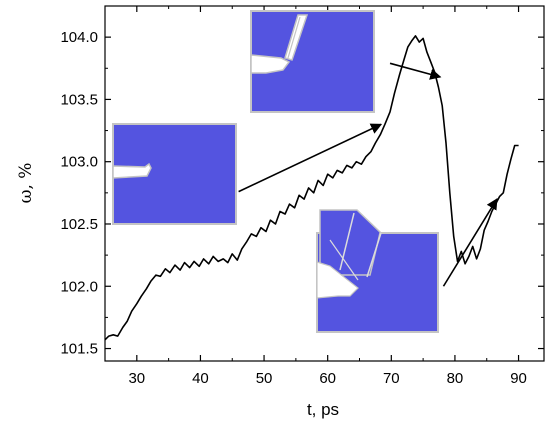  Describe the element at coordinates (79, 162) in the screenshot. I see `y-tick-label: 103.0` at that location.